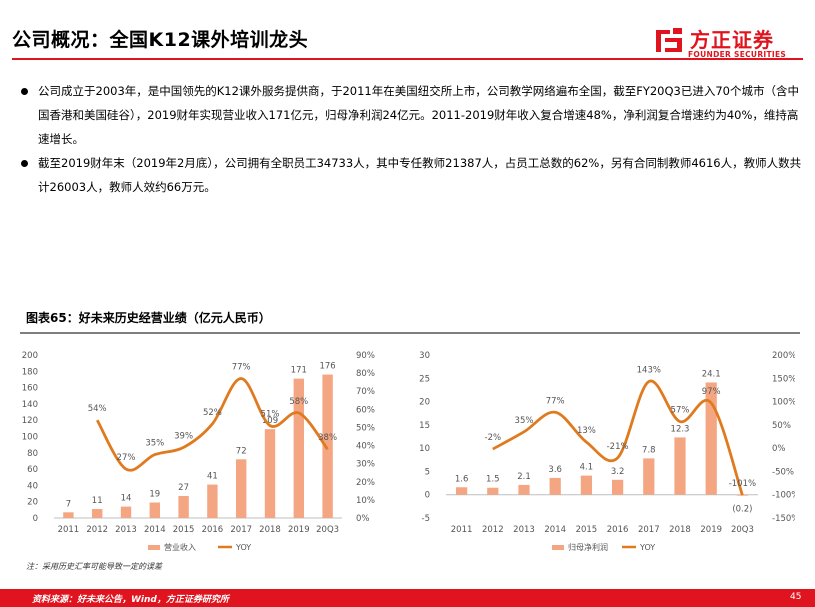  Describe the element at coordinates (212, 413) in the screenshot. I see `line-data-label: 52%` at that location.